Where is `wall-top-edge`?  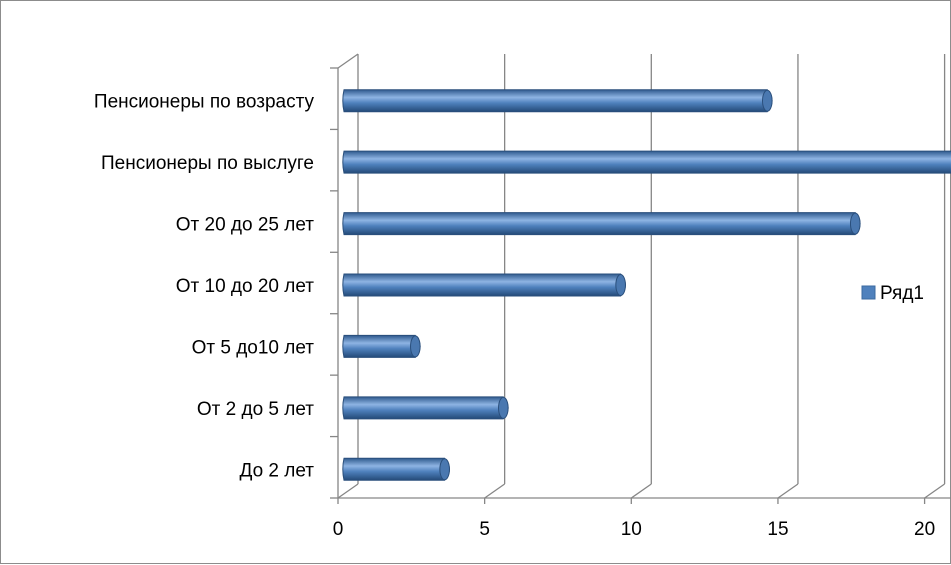 wall-top-edge is located at coordinates (348, 61).